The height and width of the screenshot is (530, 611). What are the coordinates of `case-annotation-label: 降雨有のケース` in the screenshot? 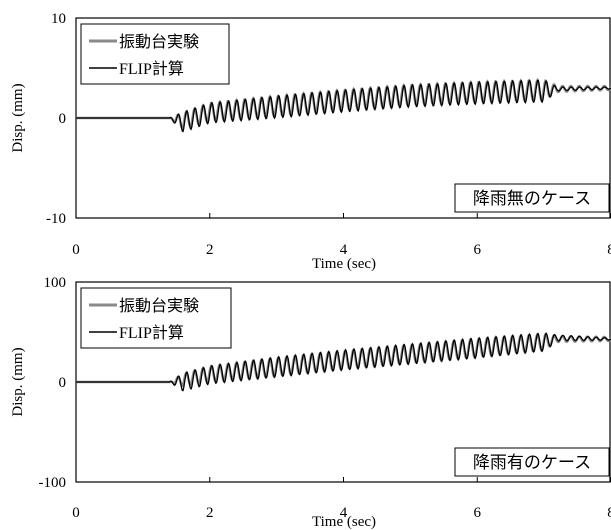 It's located at (532, 462).